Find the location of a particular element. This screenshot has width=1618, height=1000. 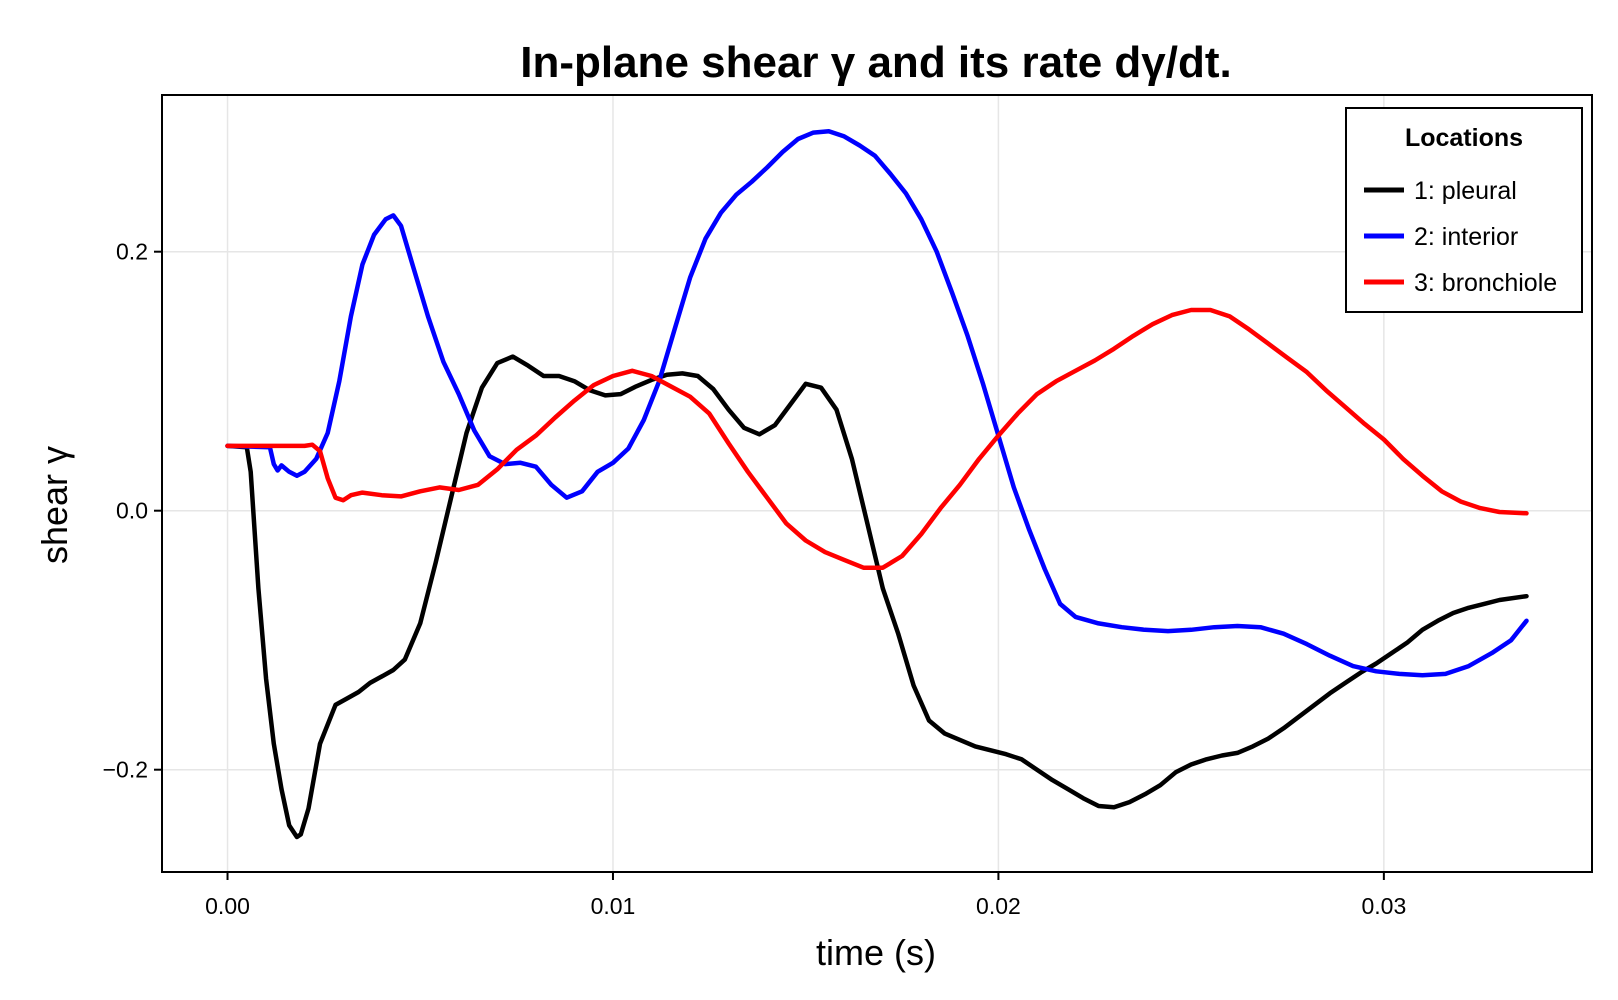

x-tick-label: 0.02 is located at coordinates (998, 906).